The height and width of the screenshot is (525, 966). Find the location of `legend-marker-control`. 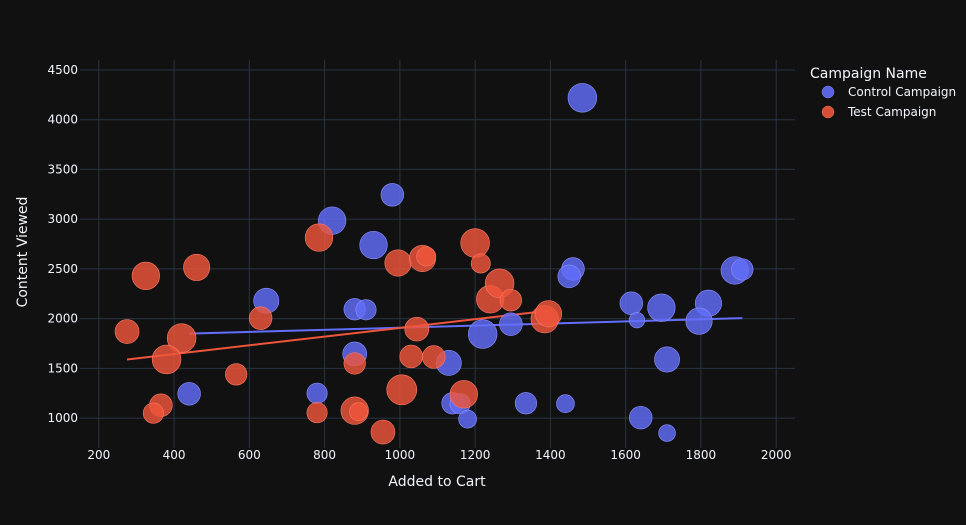

legend-marker-control is located at coordinates (828, 92).